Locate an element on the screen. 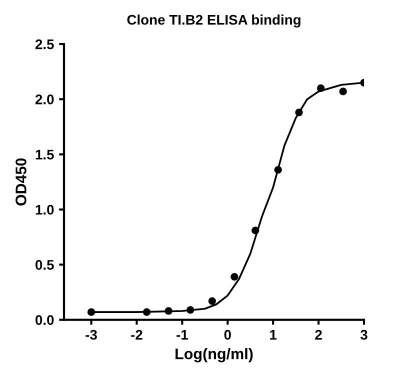 This screenshot has height=383, width=400. y-tick-label: 1.5 is located at coordinates (45, 155).